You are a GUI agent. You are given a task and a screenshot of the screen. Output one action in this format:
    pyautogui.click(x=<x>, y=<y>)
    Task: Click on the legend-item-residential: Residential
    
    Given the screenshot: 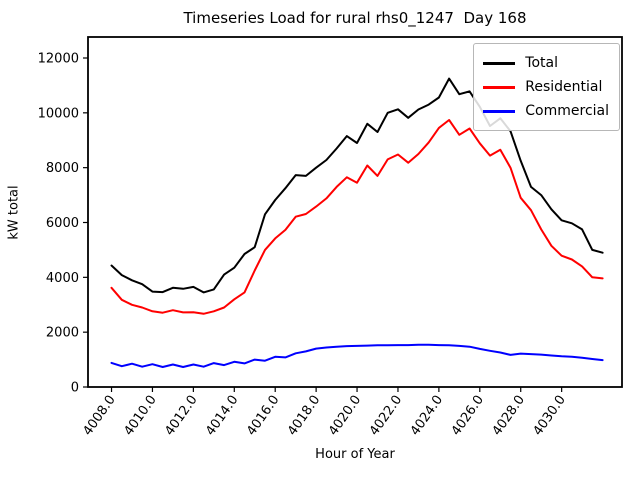 What is the action you would take?
    pyautogui.click(x=546, y=87)
    